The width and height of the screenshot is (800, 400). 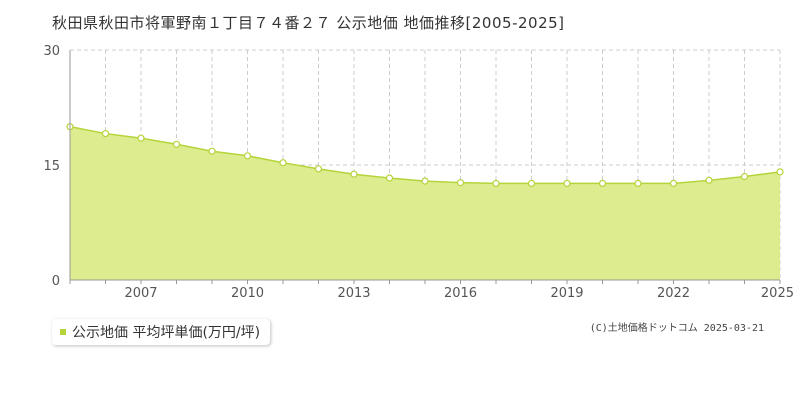 I want to click on data-point-2018, so click(x=531, y=183).